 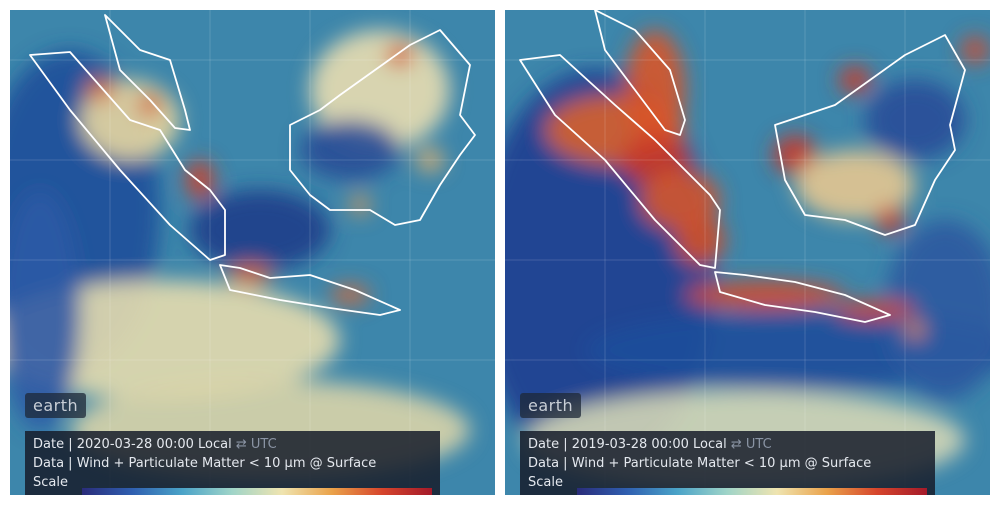 I want to click on date-row: Date | 2020-03-28 00:00 Local ⇄ UTC, so click(x=232, y=444).